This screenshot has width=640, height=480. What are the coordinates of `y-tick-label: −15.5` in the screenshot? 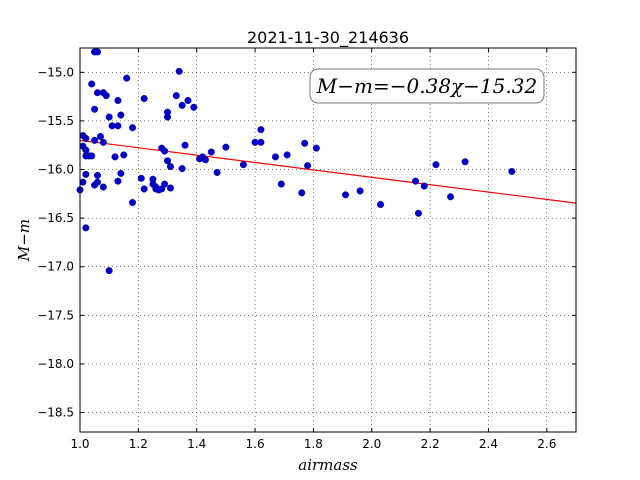 It's located at (55, 121).